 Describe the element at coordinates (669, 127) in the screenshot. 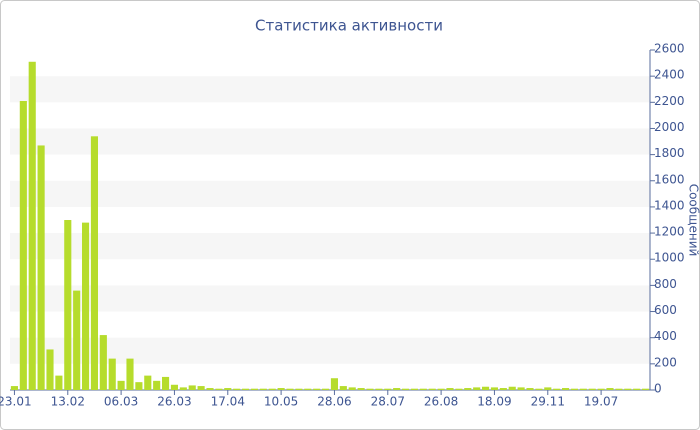

I see `y-tick-label: 2000` at that location.